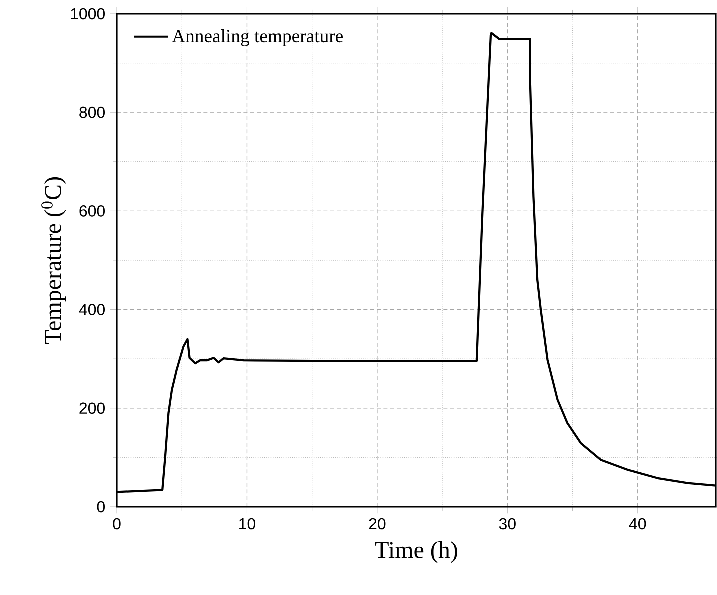  Describe the element at coordinates (92, 310) in the screenshot. I see `y-tick-label: 400` at that location.